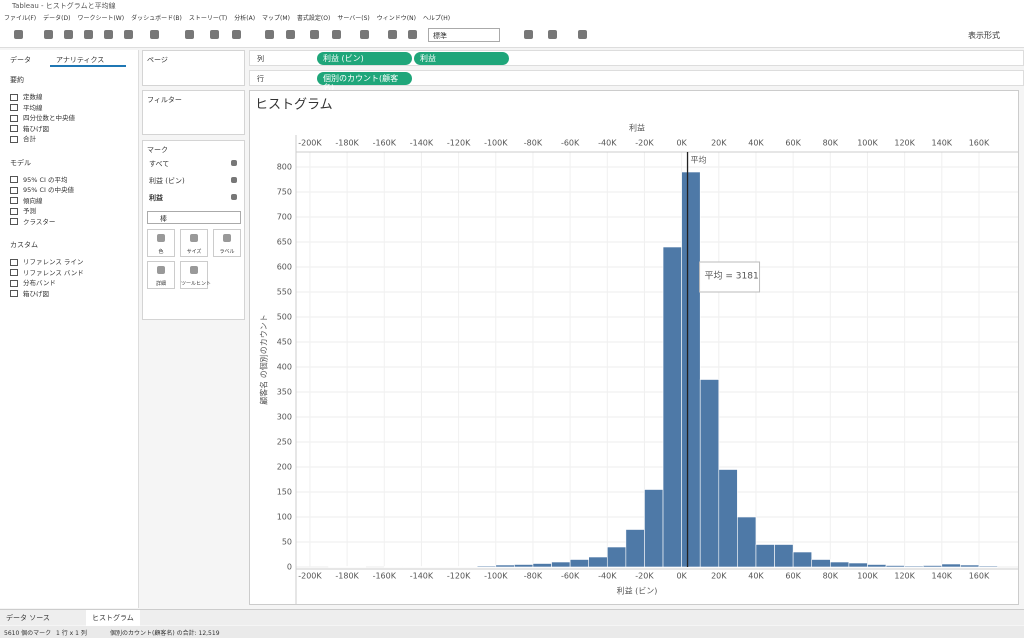  Describe the element at coordinates (157, 150) in the screenshot. I see `card-title: マーク` at that location.